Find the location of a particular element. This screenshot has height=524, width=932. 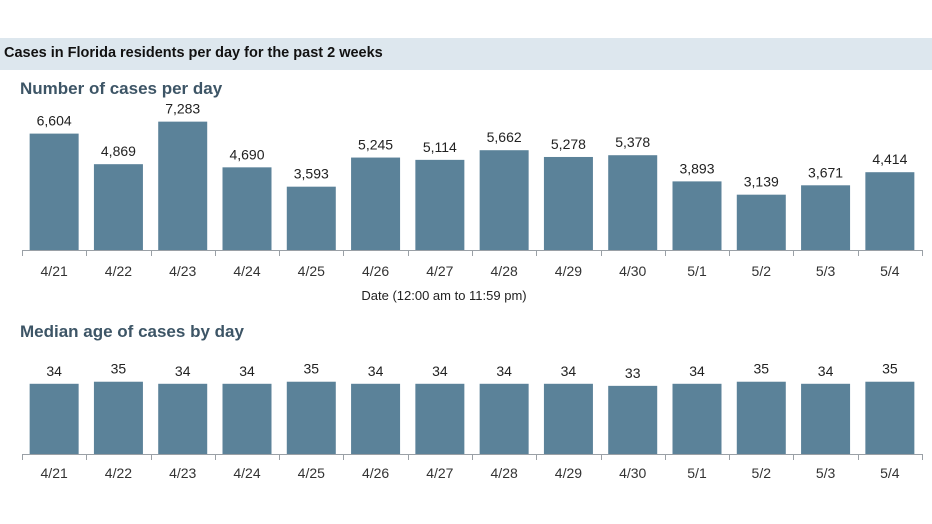

age-tick-label: 5/3 is located at coordinates (826, 473).